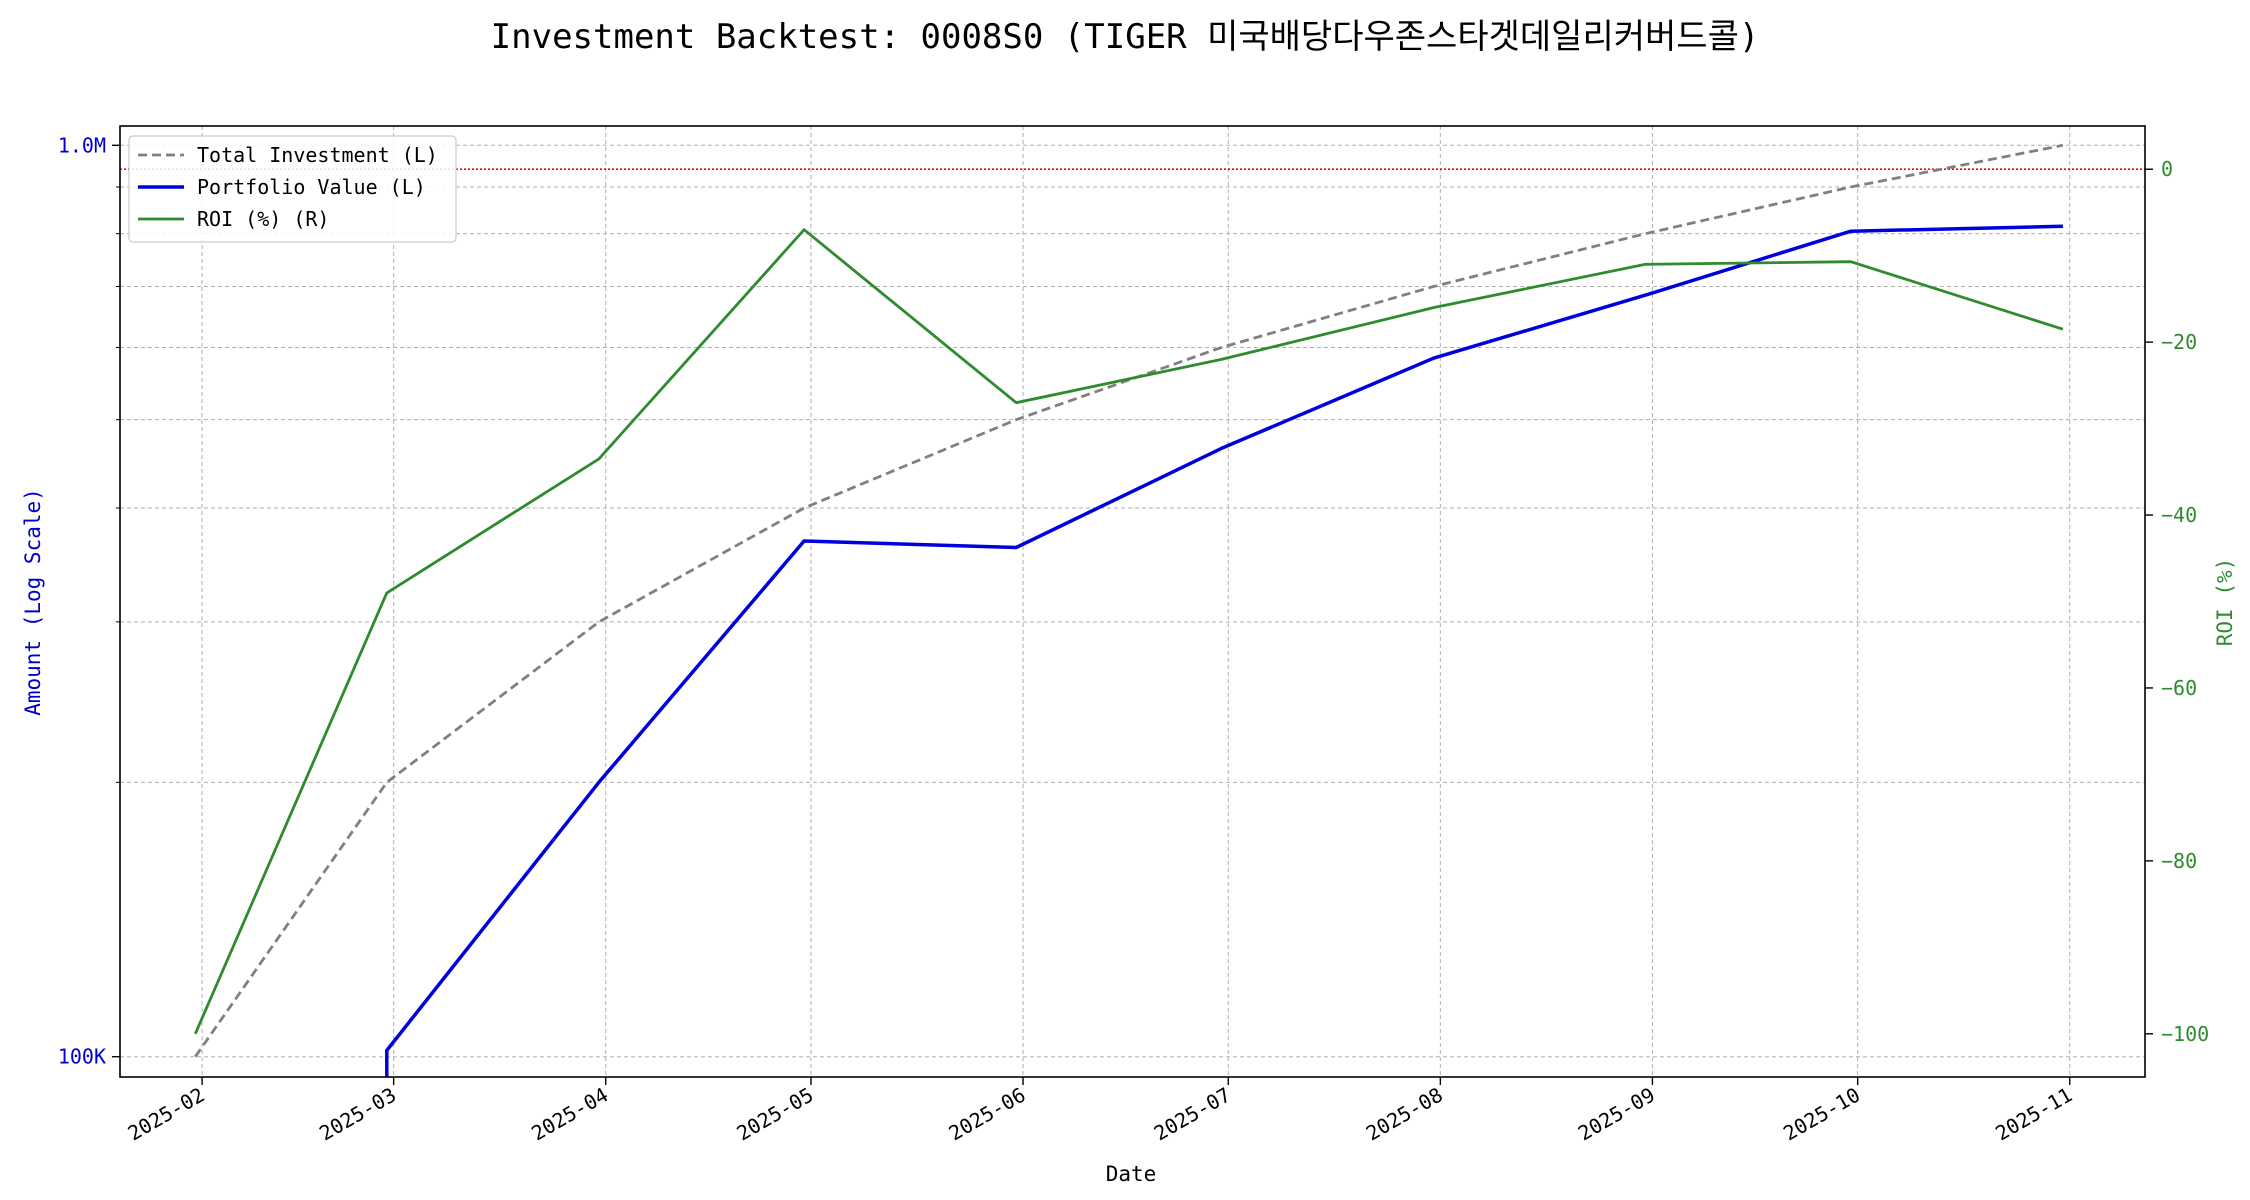 The image size is (2250, 1200). I want to click on x-tick-label: 2025-10, so click(1821, 1114).